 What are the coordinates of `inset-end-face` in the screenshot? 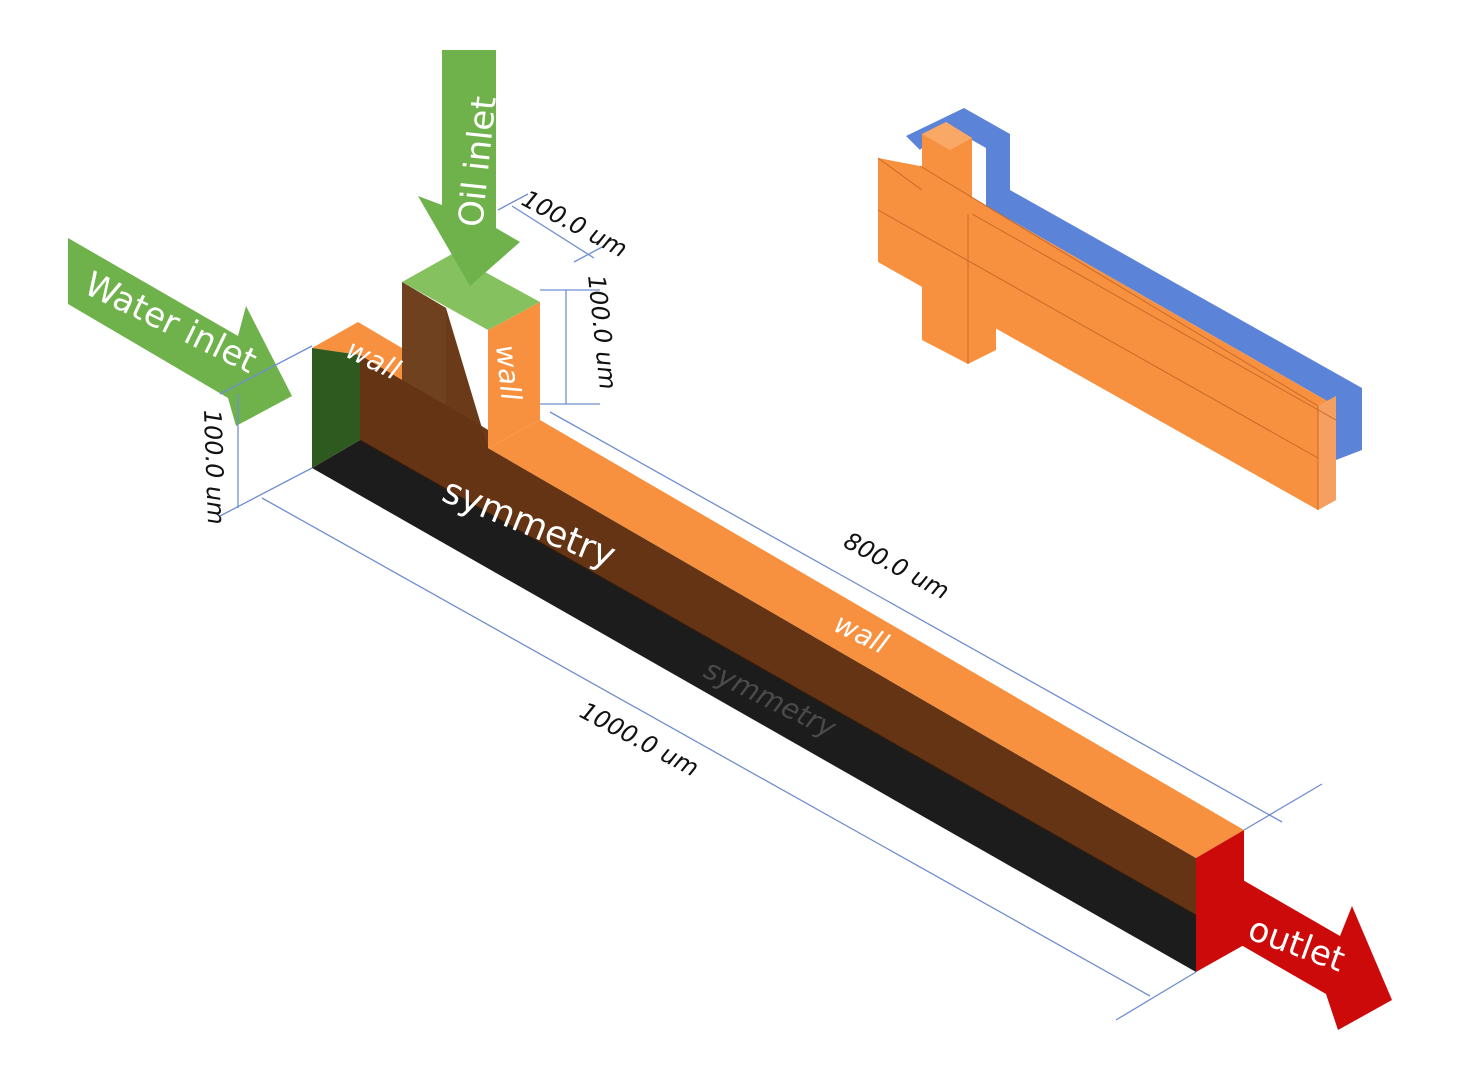 It's located at (1327, 453).